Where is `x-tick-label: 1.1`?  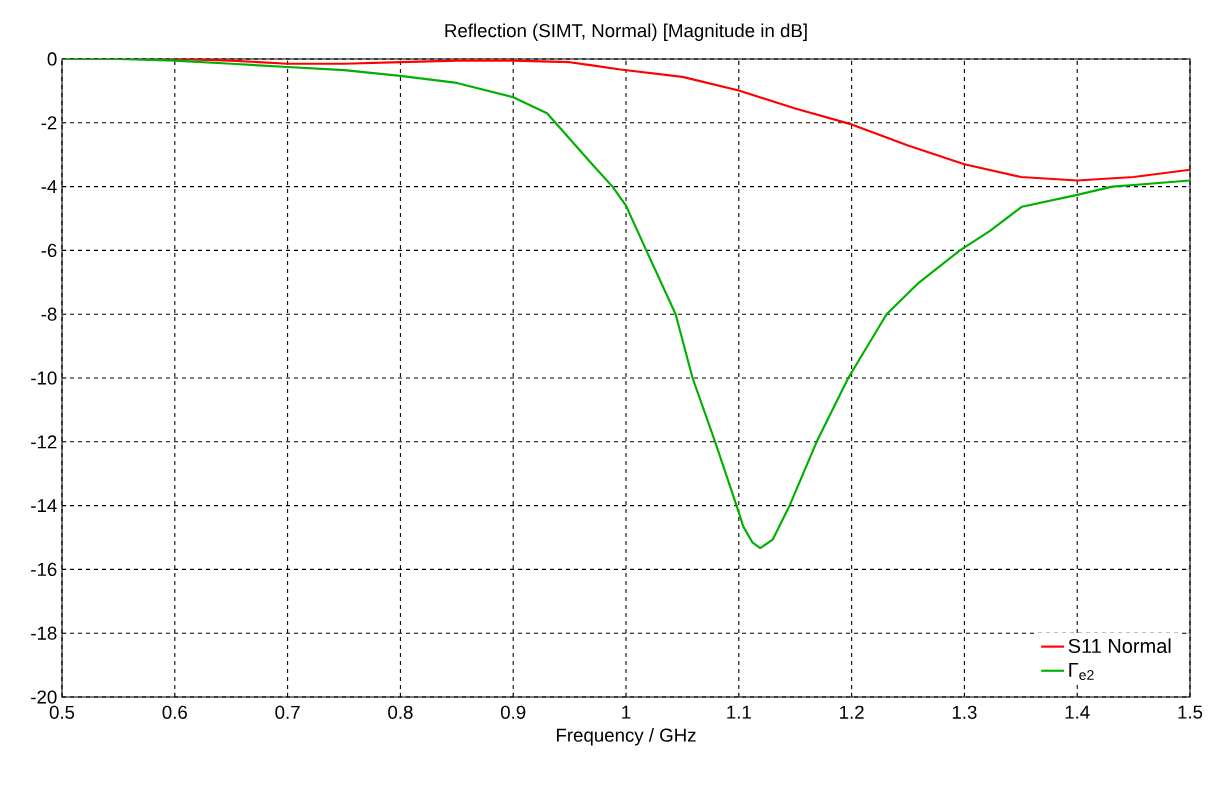
x-tick-label: 1.1 is located at coordinates (739, 712).